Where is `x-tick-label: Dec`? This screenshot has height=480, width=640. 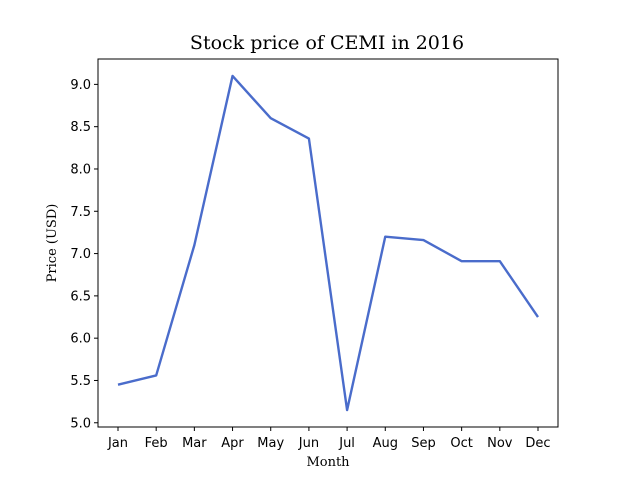 x-tick-label: Dec is located at coordinates (537, 443).